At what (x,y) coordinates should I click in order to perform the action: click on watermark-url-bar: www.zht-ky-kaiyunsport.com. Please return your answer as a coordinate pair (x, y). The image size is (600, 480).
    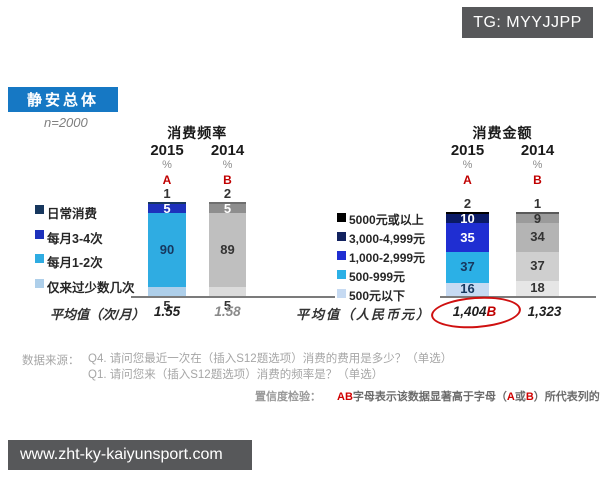
    Looking at the image, I should click on (130, 455).